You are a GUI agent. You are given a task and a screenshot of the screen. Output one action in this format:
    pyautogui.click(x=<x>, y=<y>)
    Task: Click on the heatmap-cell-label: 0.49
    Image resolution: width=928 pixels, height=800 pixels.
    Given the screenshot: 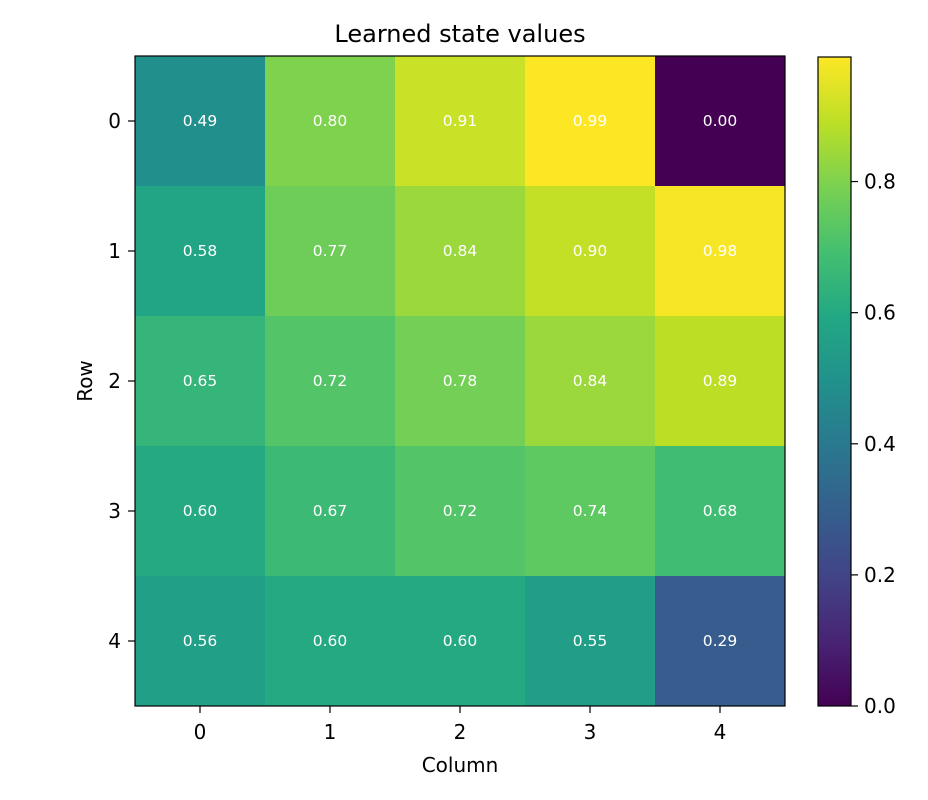 What is the action you would take?
    pyautogui.click(x=200, y=121)
    